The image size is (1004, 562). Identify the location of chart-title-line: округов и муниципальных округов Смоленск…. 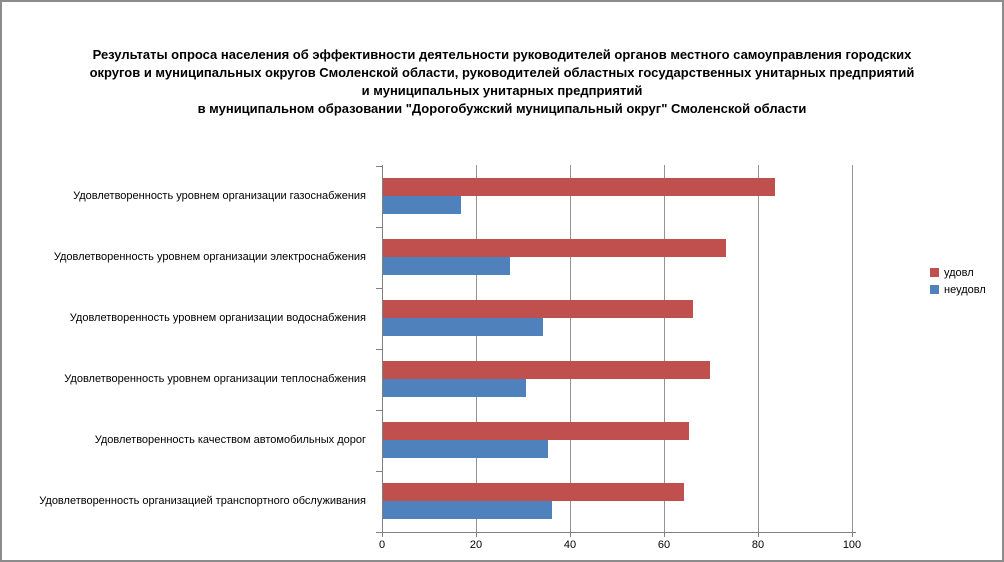
(502, 72).